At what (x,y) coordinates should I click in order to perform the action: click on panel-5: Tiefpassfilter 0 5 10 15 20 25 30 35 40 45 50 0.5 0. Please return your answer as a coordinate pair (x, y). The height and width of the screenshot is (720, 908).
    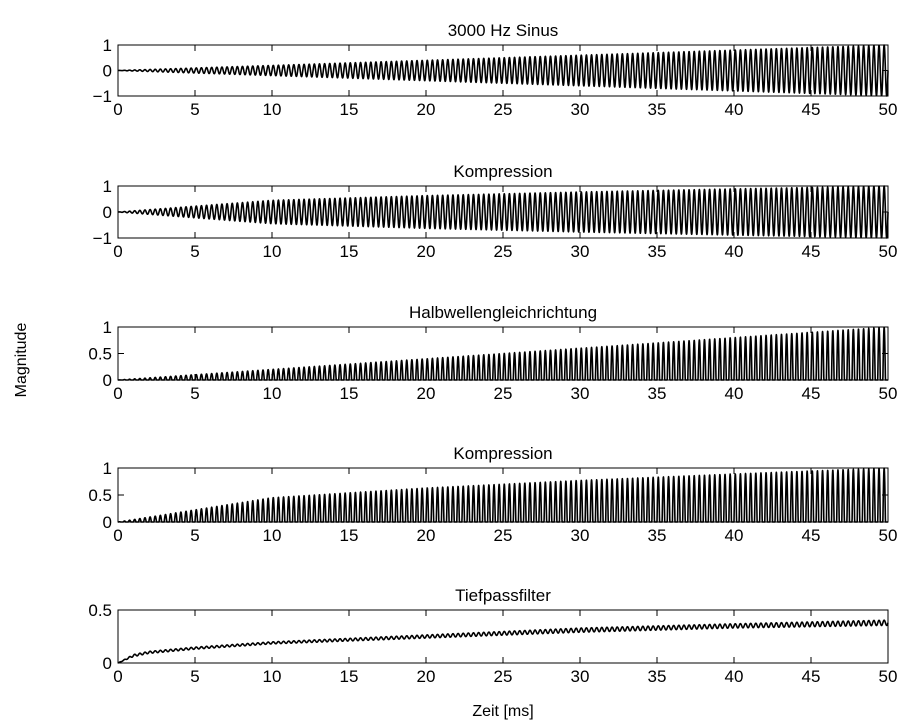
    Looking at the image, I should click on (492, 636).